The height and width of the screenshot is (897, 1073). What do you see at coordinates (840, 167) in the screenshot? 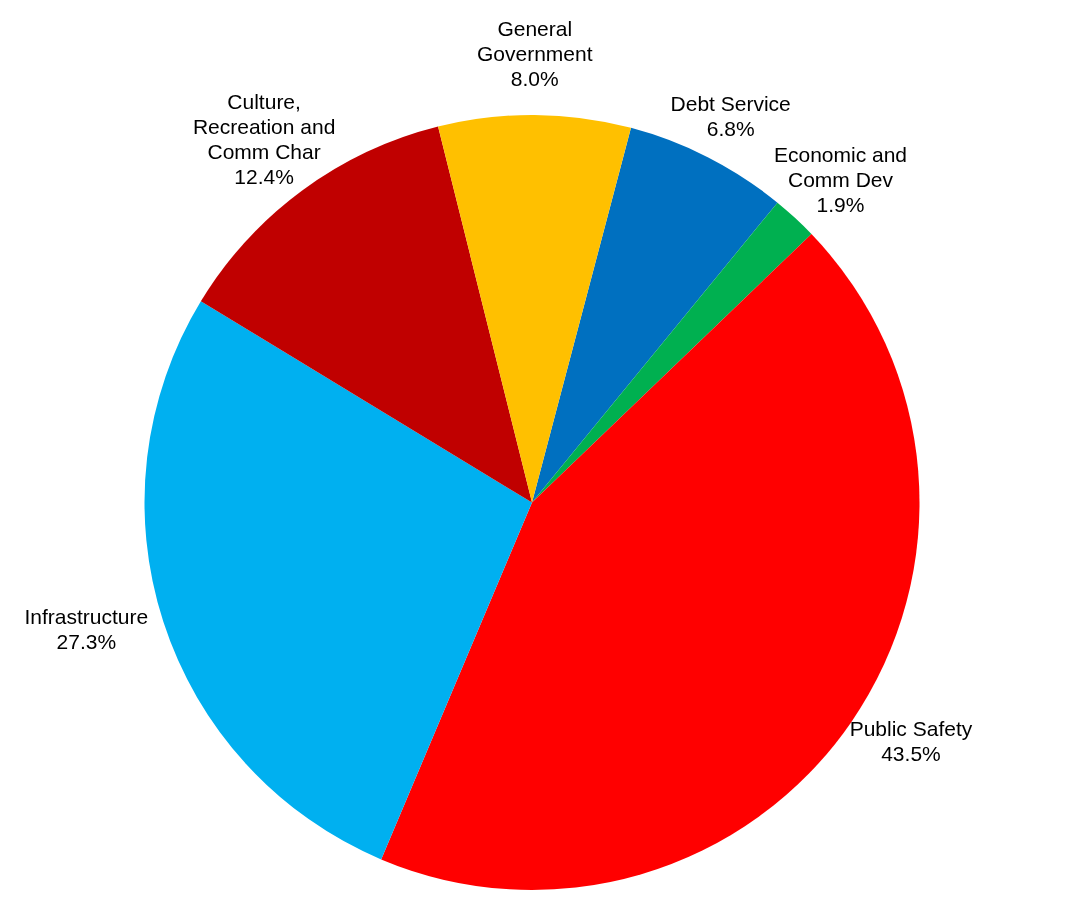
I see `slice-label: Economic and Comm Dev` at bounding box center [840, 167].